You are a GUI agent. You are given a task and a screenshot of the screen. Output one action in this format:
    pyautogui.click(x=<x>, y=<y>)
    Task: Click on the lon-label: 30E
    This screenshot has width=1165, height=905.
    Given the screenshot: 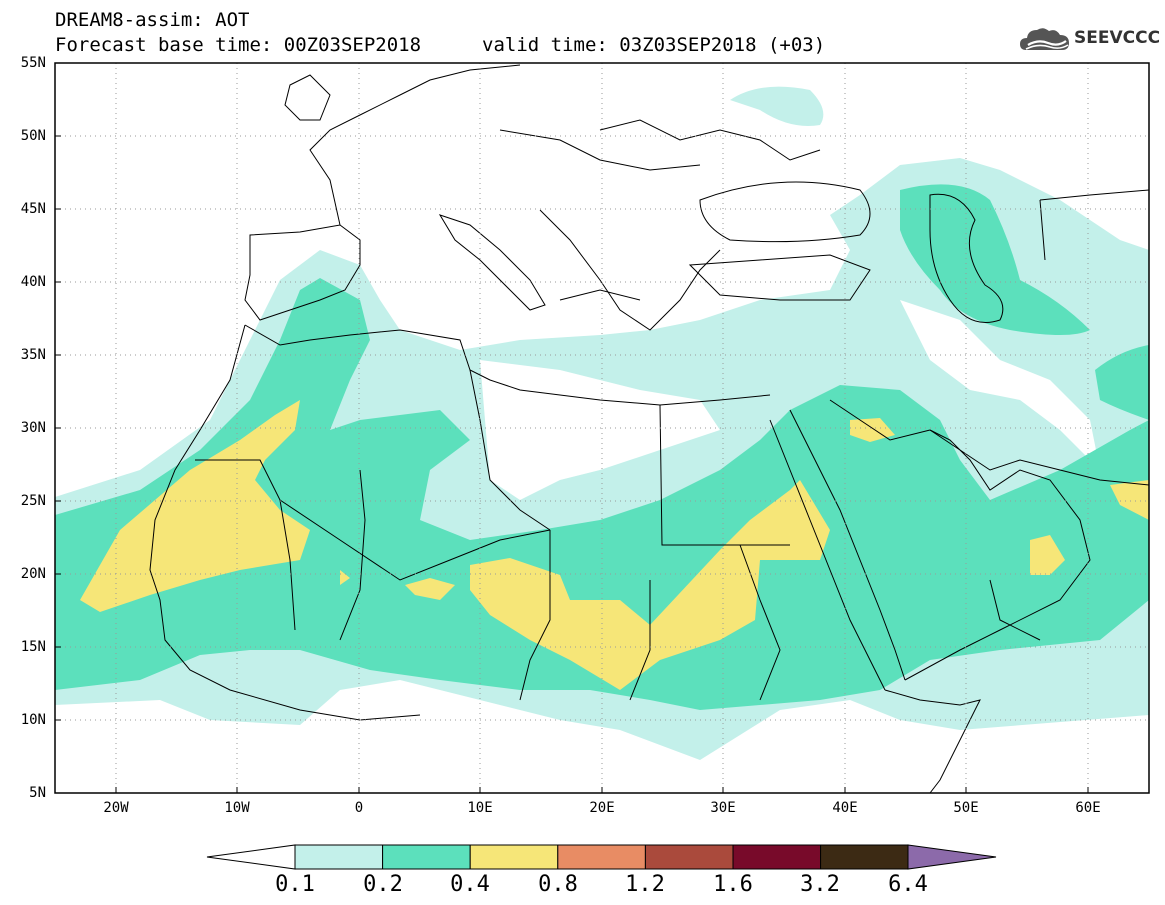 What is the action you would take?
    pyautogui.click(x=723, y=808)
    